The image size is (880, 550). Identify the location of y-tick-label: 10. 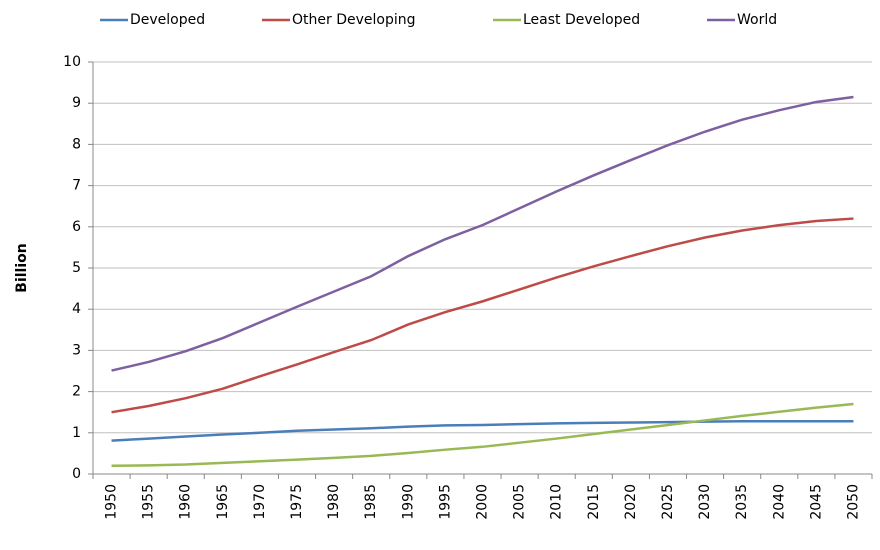
(72, 62).